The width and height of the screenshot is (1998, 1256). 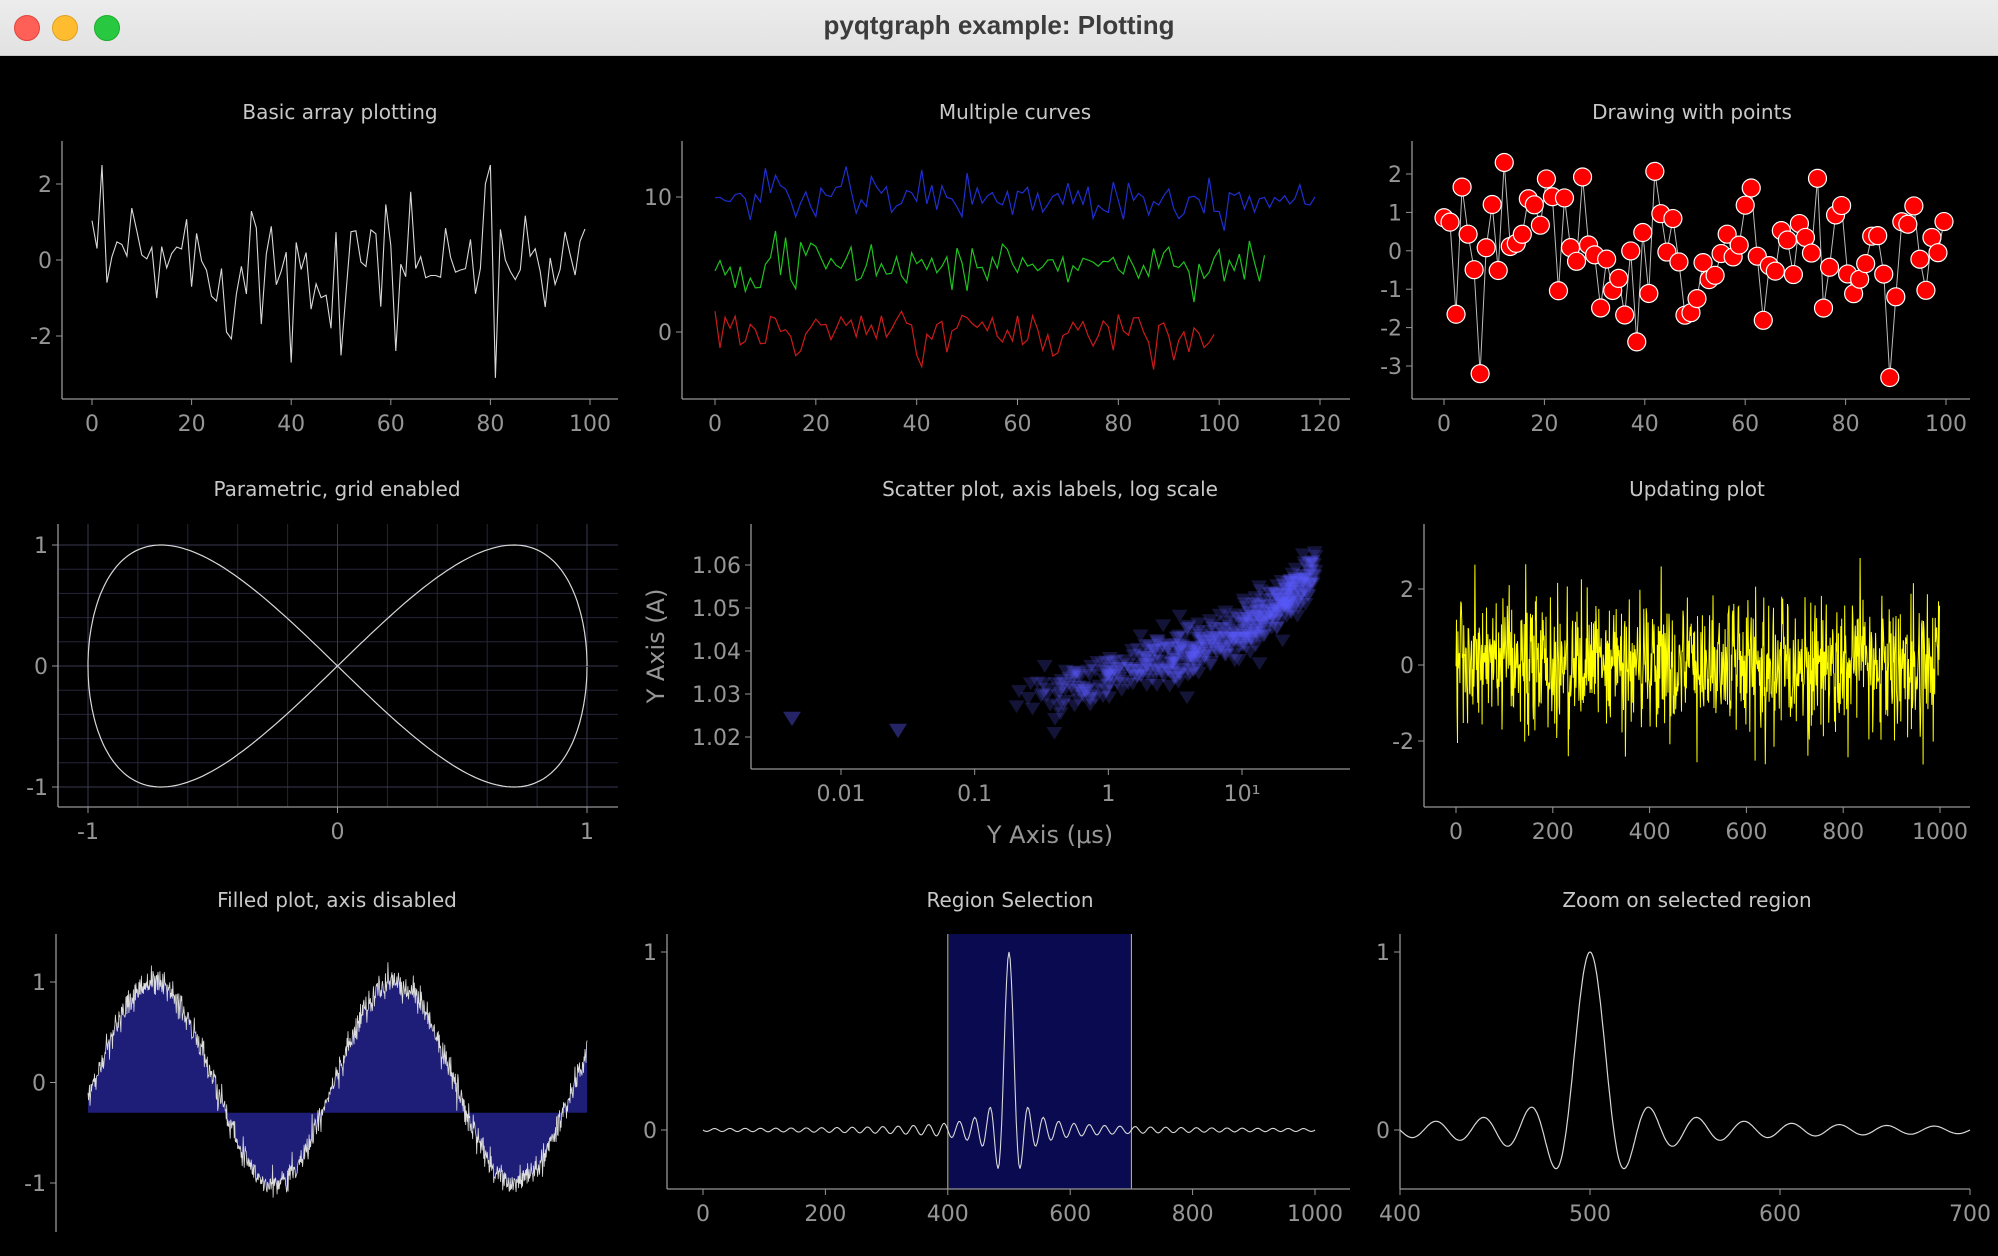 What do you see at coordinates (27, 28) in the screenshot?
I see `close-window-button` at bounding box center [27, 28].